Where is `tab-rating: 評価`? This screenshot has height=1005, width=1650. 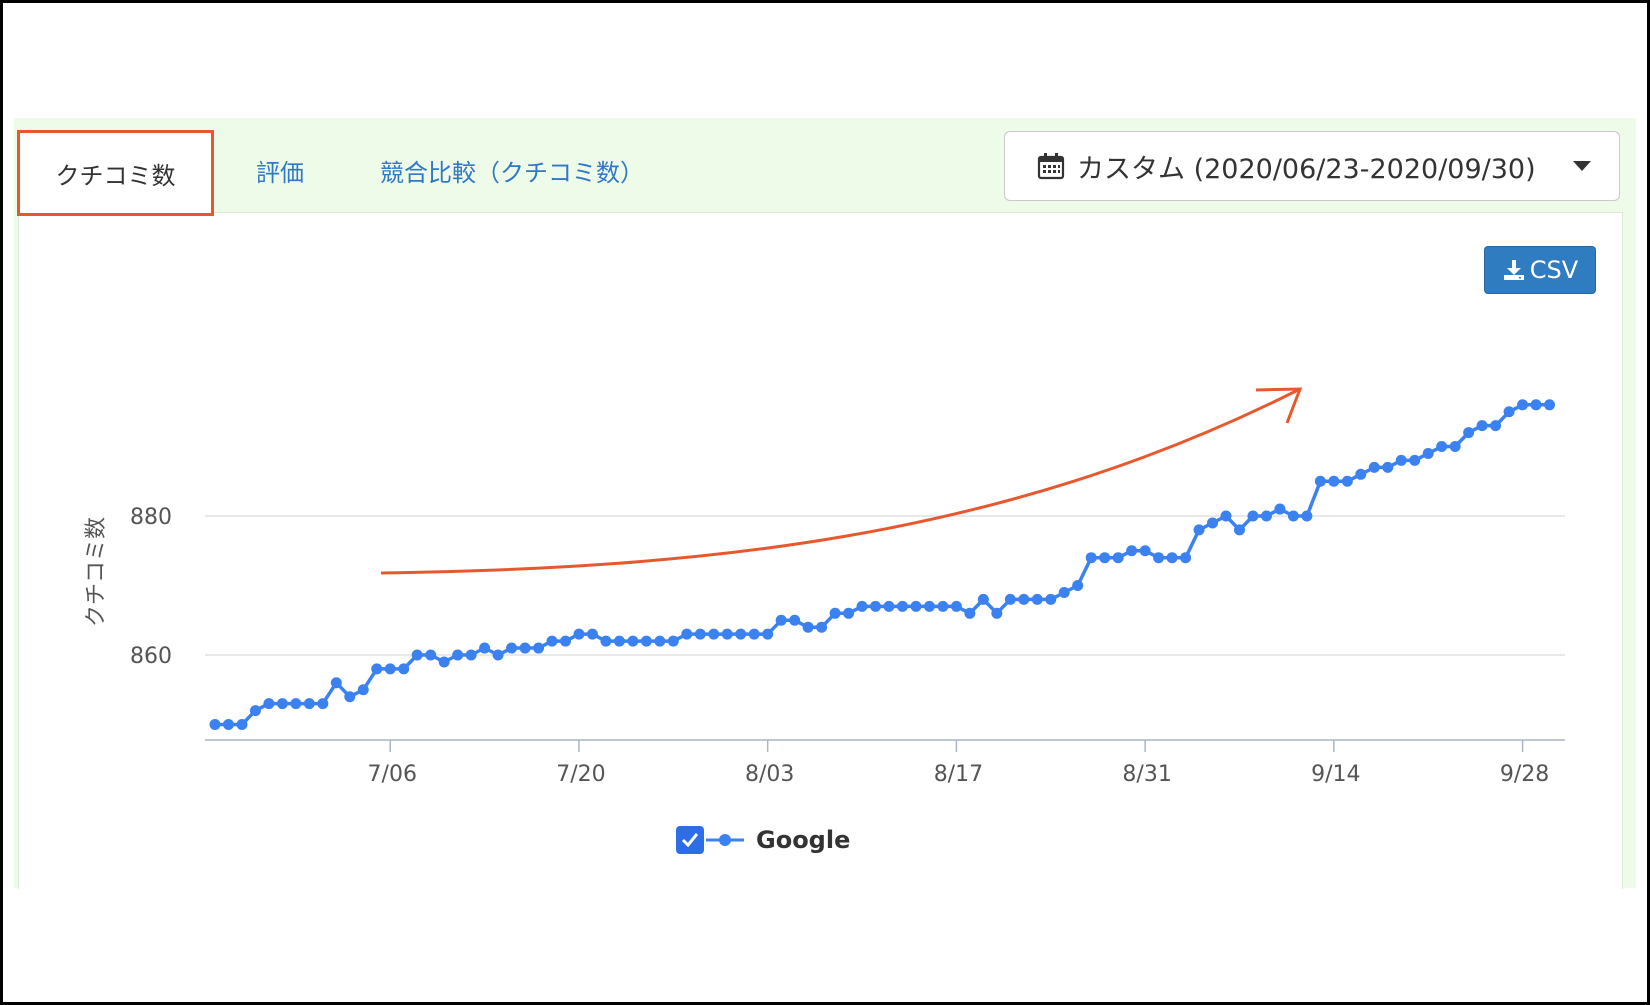
tab-rating: 評価 is located at coordinates (280, 173).